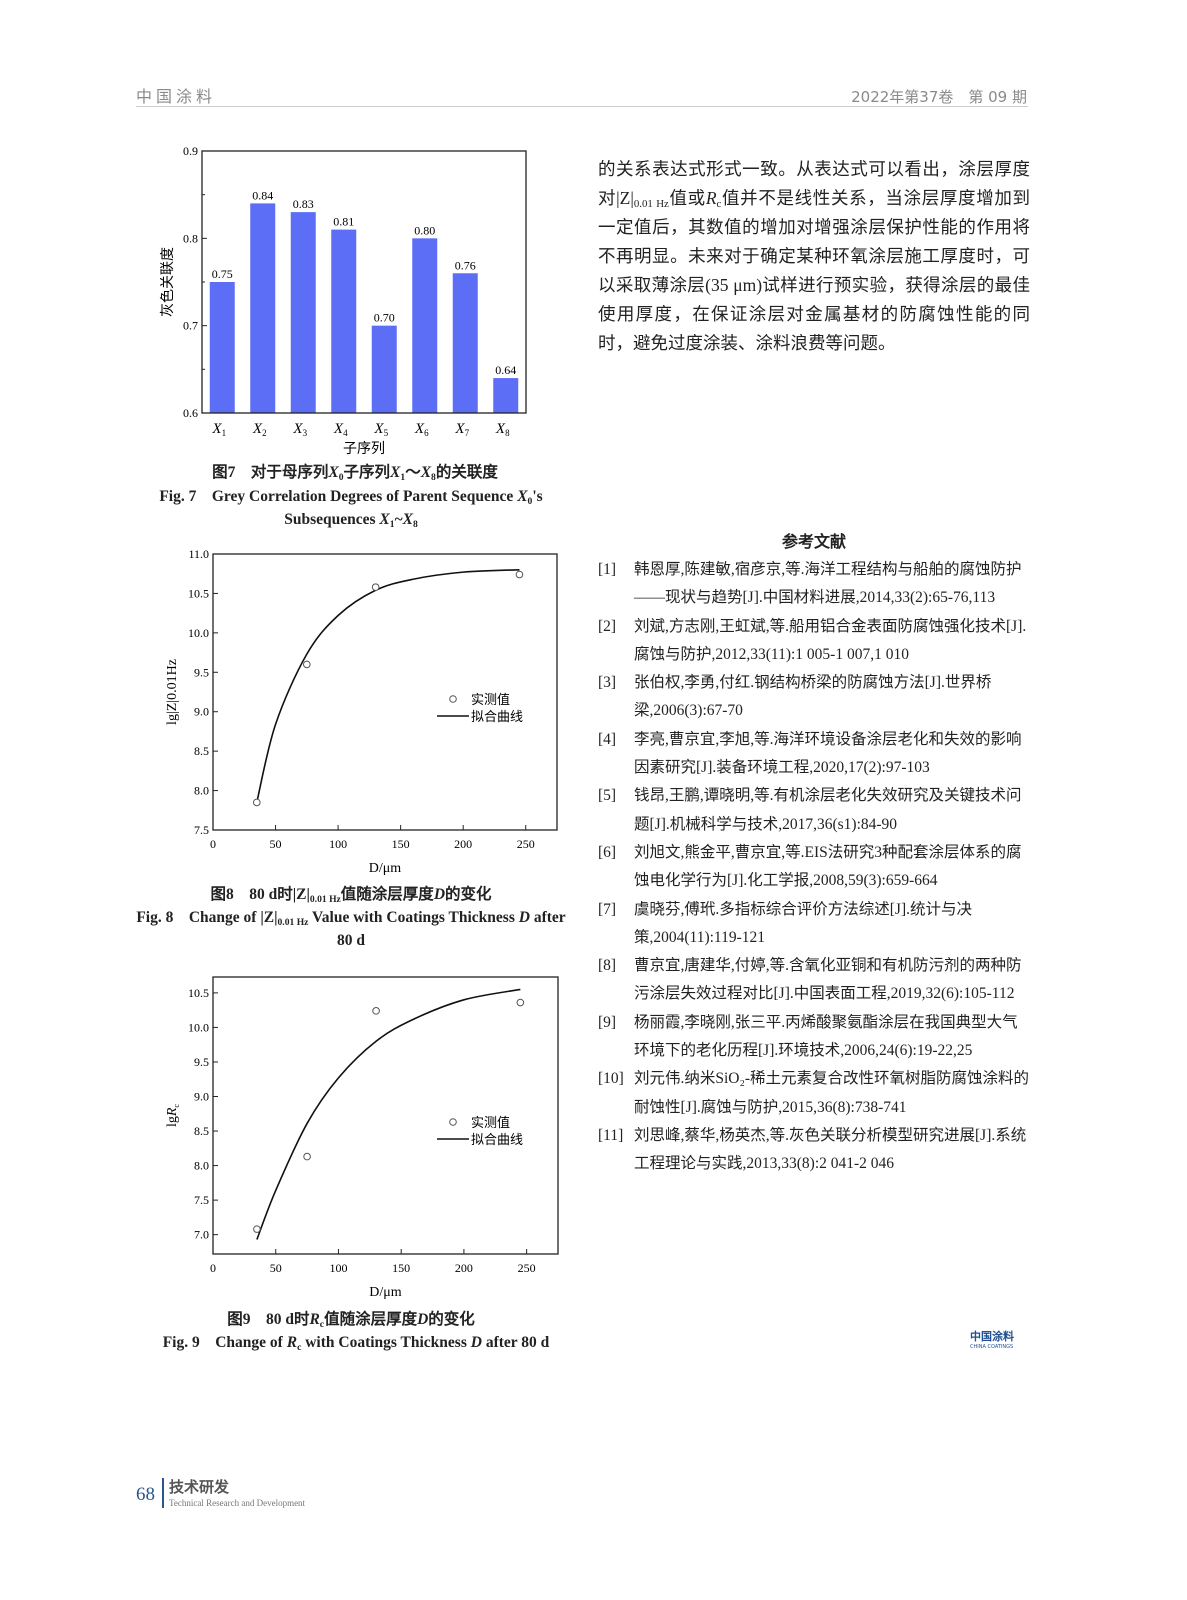 Image resolution: width=1187 pixels, height=1600 pixels. What do you see at coordinates (490, 699) in the screenshot?
I see `legend-label: 实测值` at bounding box center [490, 699].